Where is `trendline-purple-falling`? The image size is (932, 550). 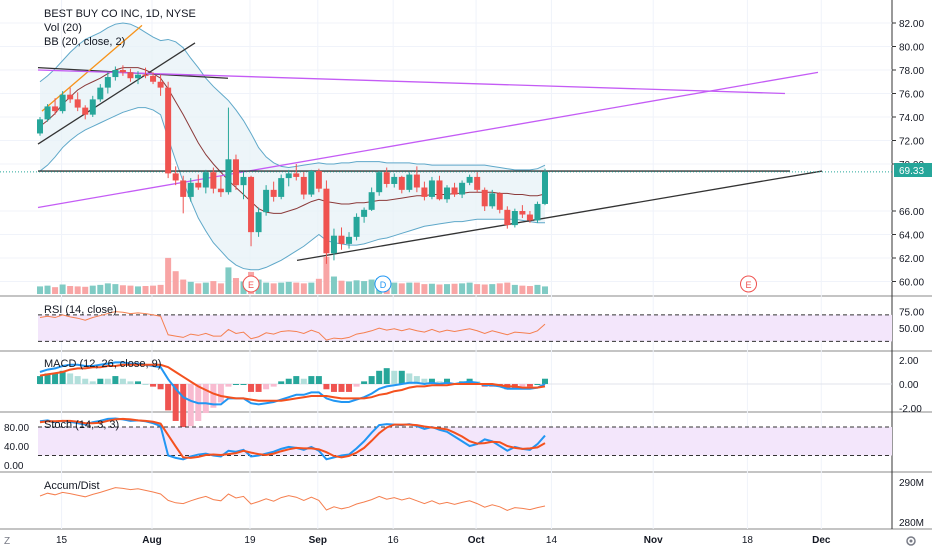
trendline-purple-falling is located at coordinates (411, 82).